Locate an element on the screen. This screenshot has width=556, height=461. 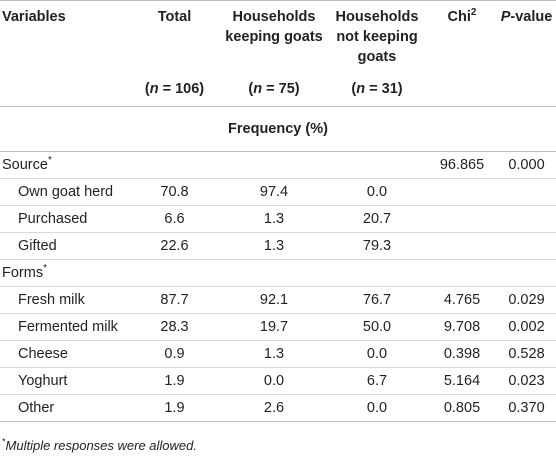
frequency-row: Frequency (%) is located at coordinates (278, 129).